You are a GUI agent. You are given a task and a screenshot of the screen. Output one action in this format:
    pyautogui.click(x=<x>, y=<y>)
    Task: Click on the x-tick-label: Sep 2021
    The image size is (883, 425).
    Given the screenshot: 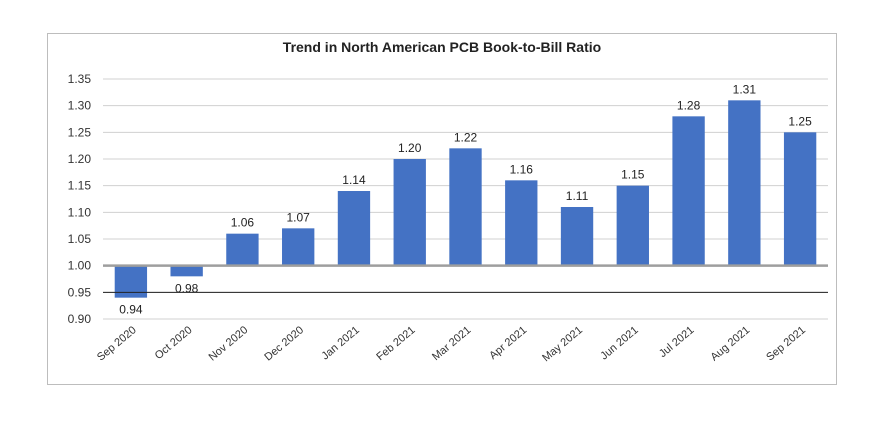 What is the action you would take?
    pyautogui.click(x=786, y=343)
    